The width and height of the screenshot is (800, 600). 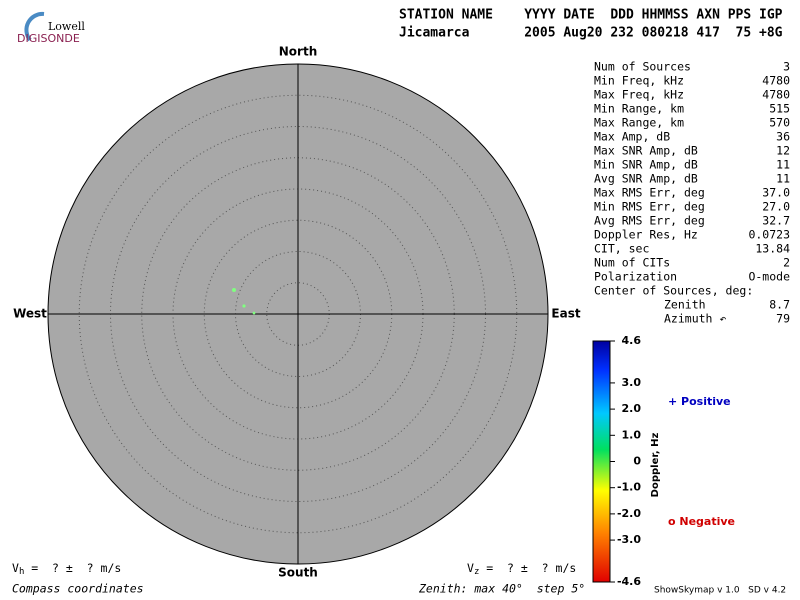 What do you see at coordinates (649, 193) in the screenshot?
I see `stat-label: Max RMS Err, deg` at bounding box center [649, 193].